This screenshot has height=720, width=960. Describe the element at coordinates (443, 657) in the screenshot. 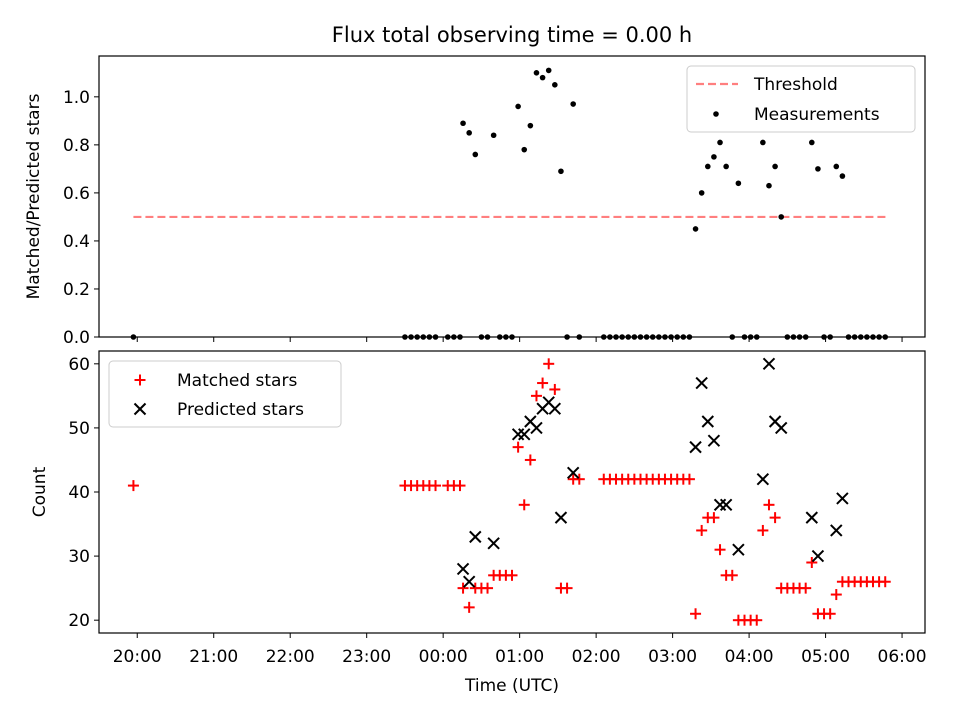

I see `x-tick-label: 00:00` at that location.